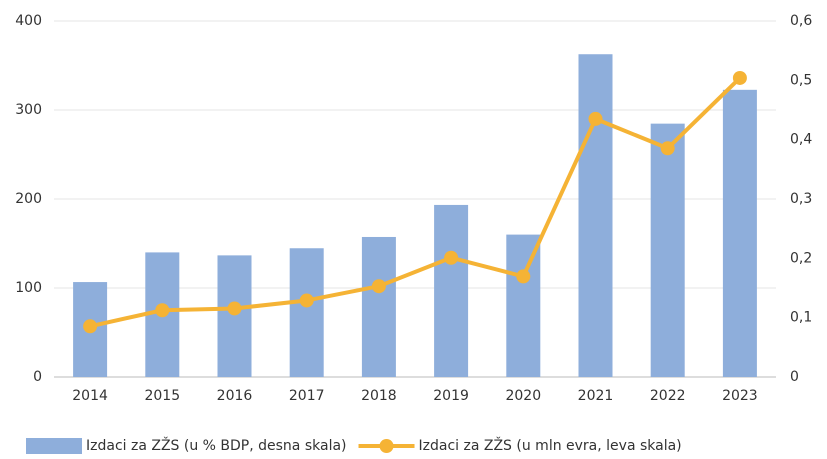 The image size is (827, 459). I want to click on legend-label: Izdaci za ZŽS (u % BDP, desna skala), so click(216, 445).